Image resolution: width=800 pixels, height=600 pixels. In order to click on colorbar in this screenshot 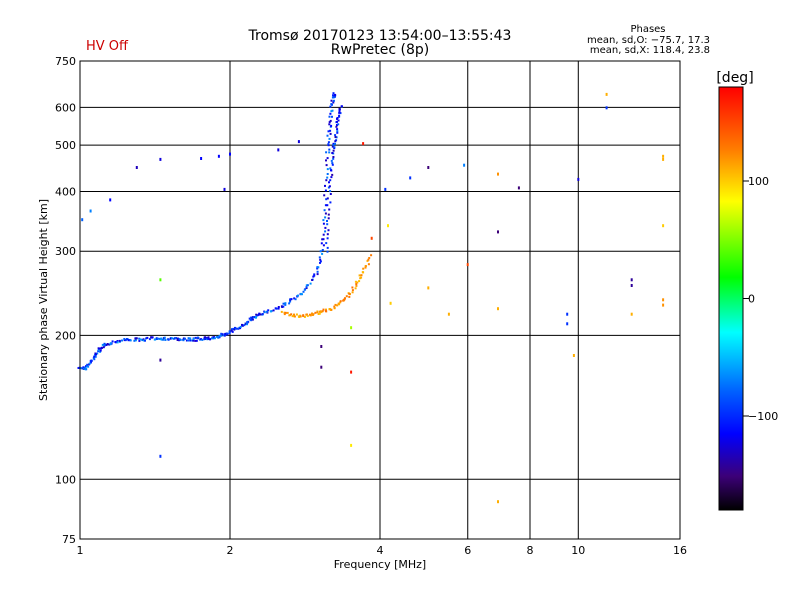, I will do `click(731, 298)`.